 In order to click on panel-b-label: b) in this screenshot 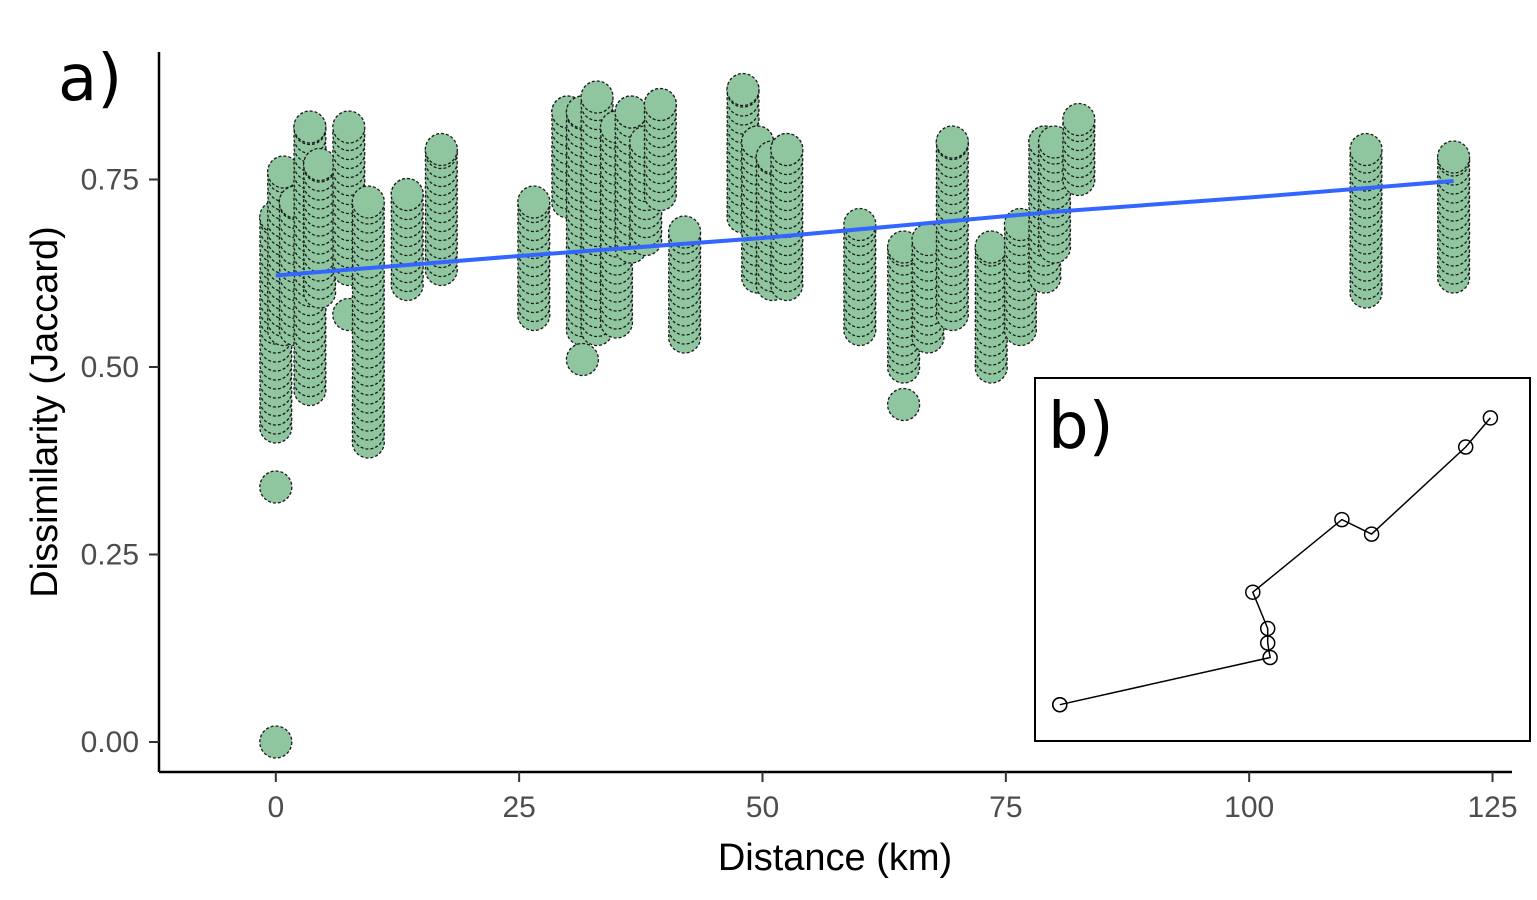, I will do `click(1081, 427)`.